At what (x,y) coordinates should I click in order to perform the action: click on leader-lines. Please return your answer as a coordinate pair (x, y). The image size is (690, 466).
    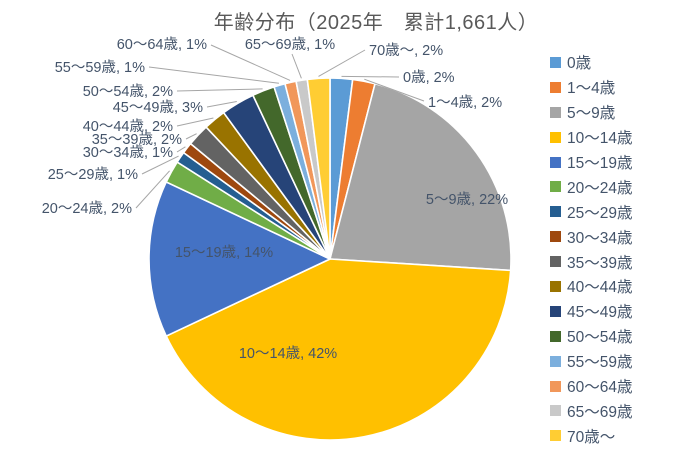
    Looking at the image, I should click on (280, 126).